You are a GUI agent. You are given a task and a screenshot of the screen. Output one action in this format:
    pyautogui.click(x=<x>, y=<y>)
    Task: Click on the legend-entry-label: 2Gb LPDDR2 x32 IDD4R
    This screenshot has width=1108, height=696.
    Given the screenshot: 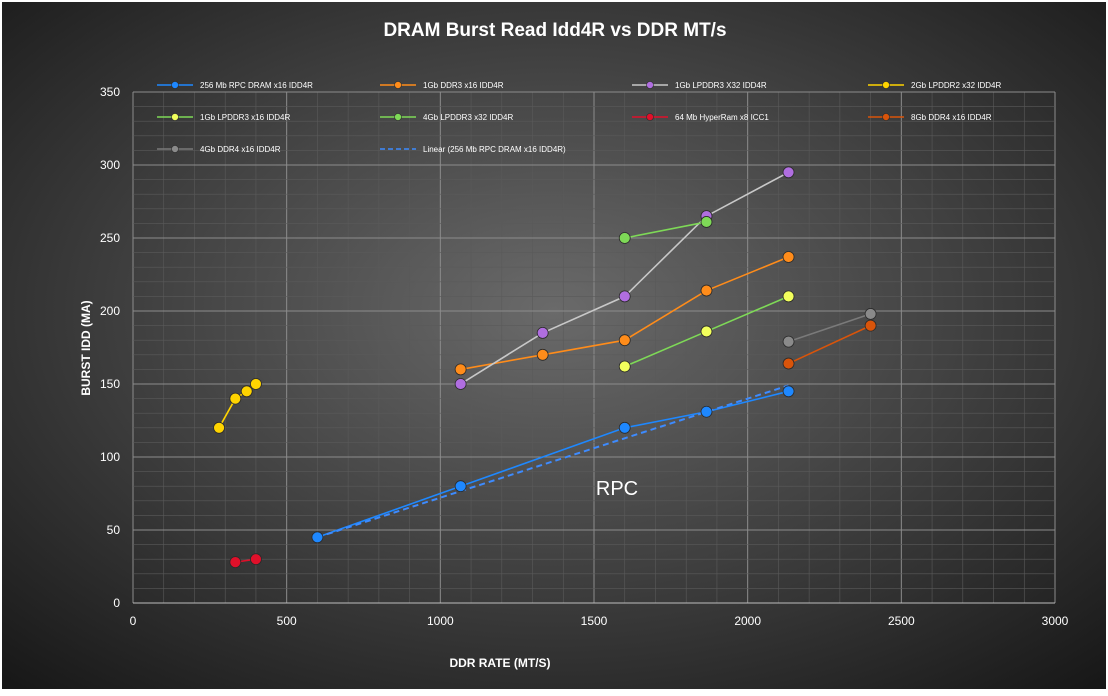 What is the action you would take?
    pyautogui.click(x=956, y=85)
    